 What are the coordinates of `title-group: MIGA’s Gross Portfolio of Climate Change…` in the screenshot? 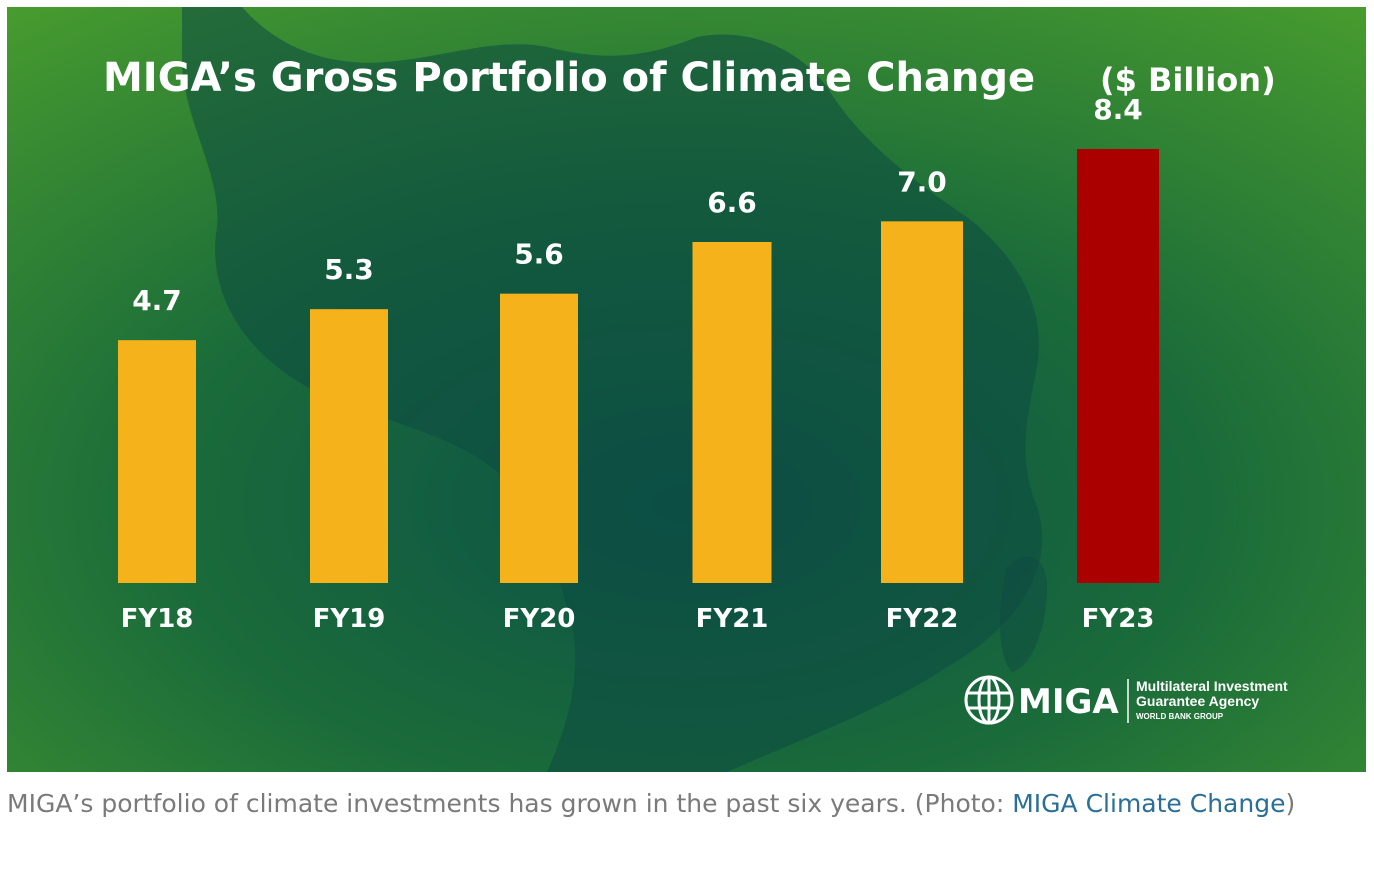 It's located at (689, 78).